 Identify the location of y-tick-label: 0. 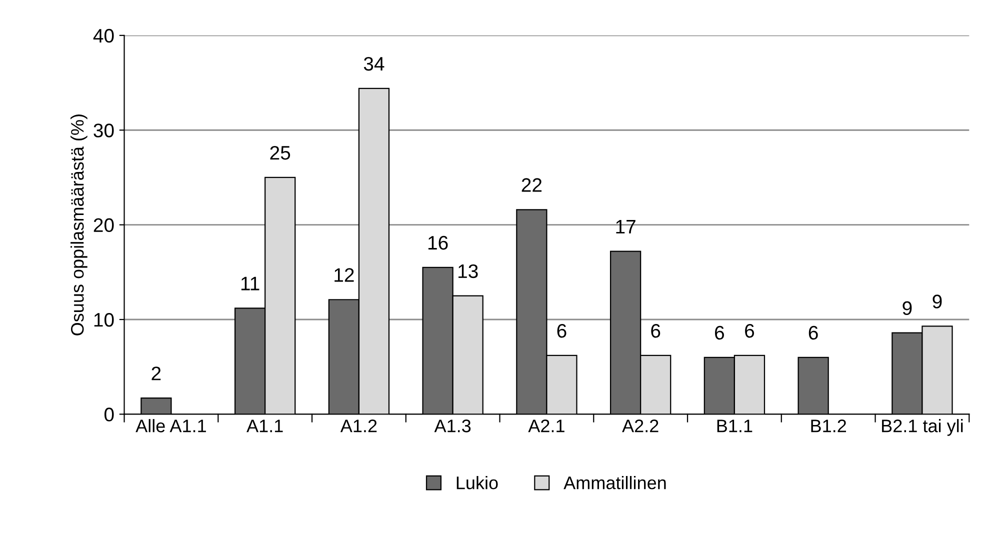
(109, 415).